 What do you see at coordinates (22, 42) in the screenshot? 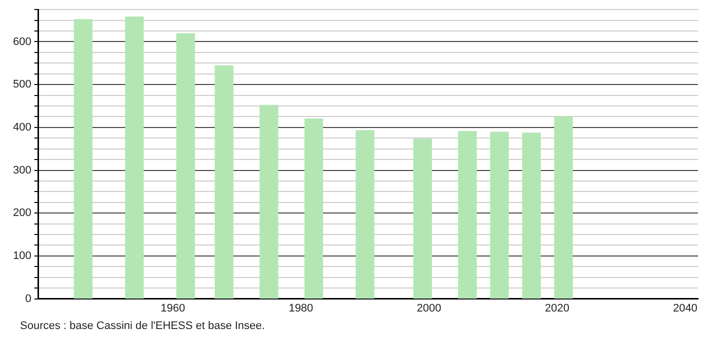
I see `y-tick-label: 600` at bounding box center [22, 42].